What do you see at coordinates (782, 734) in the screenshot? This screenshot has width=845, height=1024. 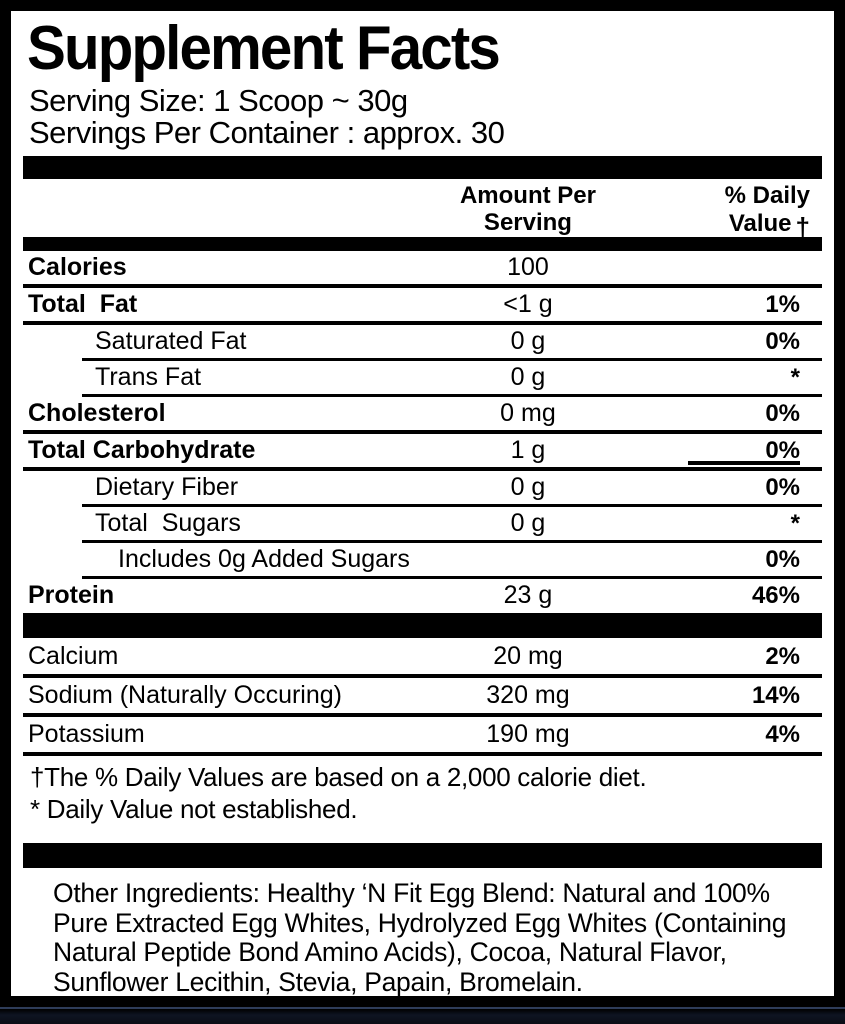 I see `nutrient-daily-value: 4%` at bounding box center [782, 734].